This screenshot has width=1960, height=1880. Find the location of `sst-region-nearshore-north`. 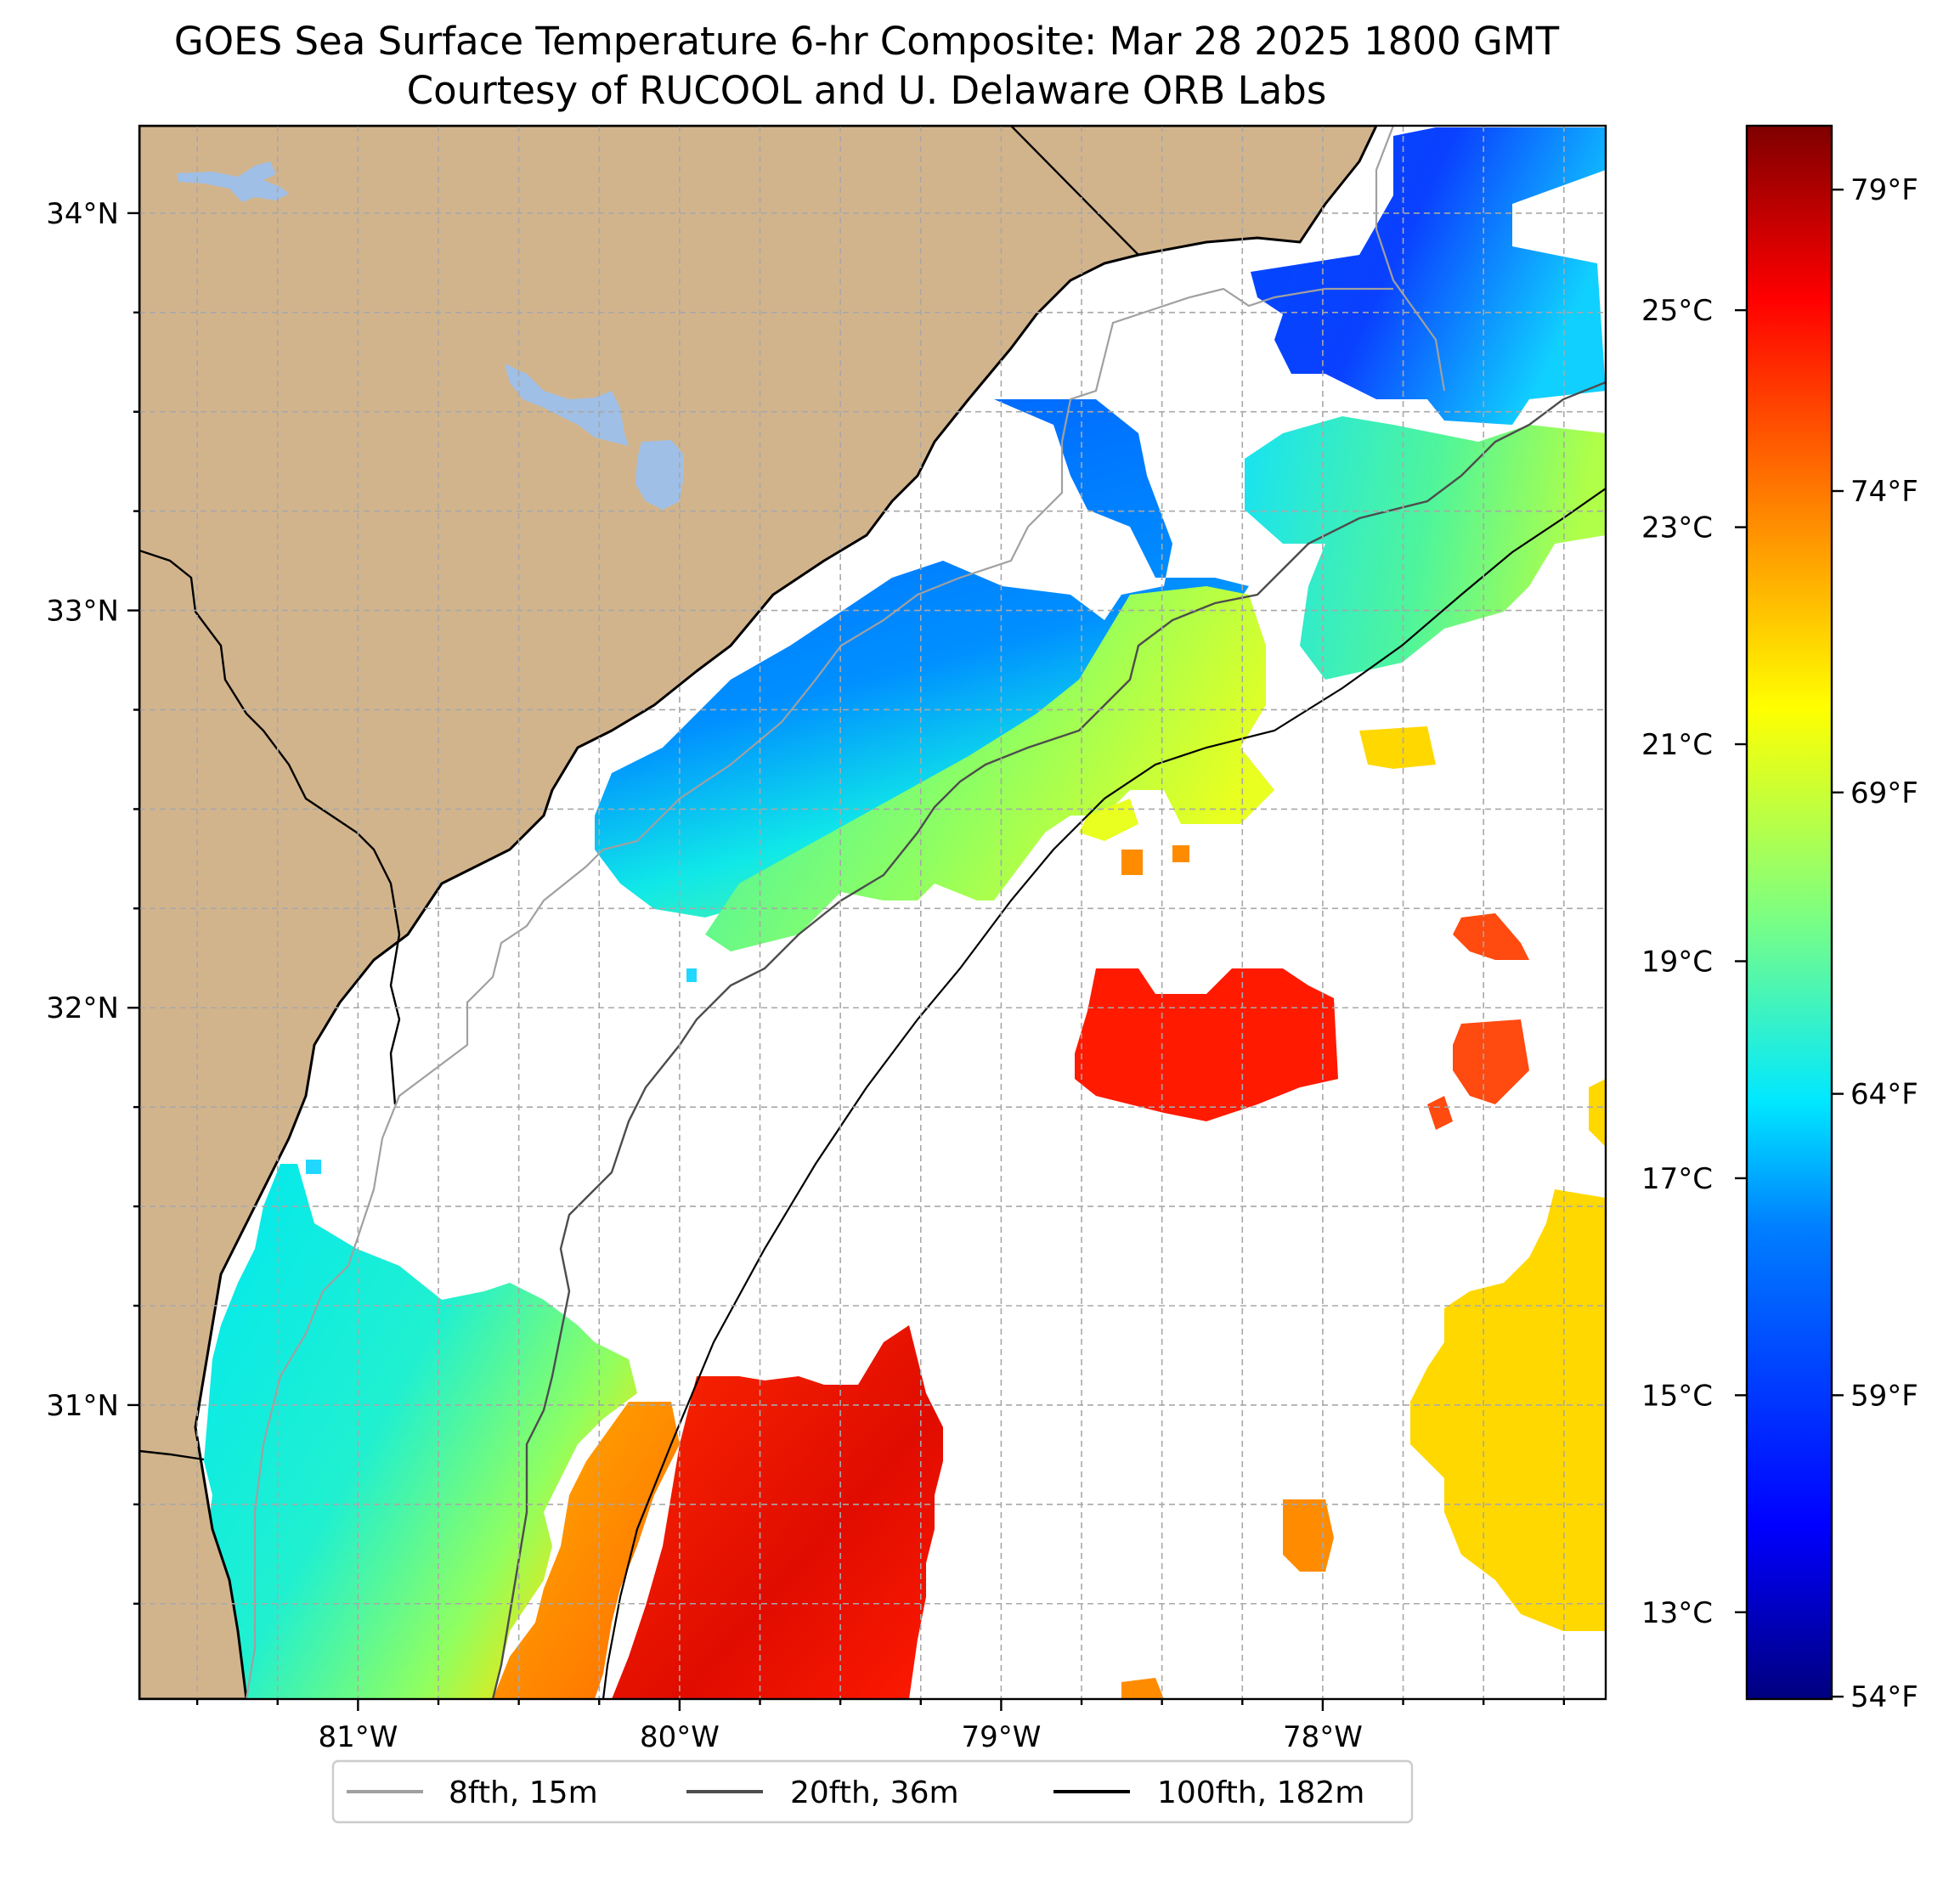

sst-region-nearshore-north is located at coordinates (1428, 276).